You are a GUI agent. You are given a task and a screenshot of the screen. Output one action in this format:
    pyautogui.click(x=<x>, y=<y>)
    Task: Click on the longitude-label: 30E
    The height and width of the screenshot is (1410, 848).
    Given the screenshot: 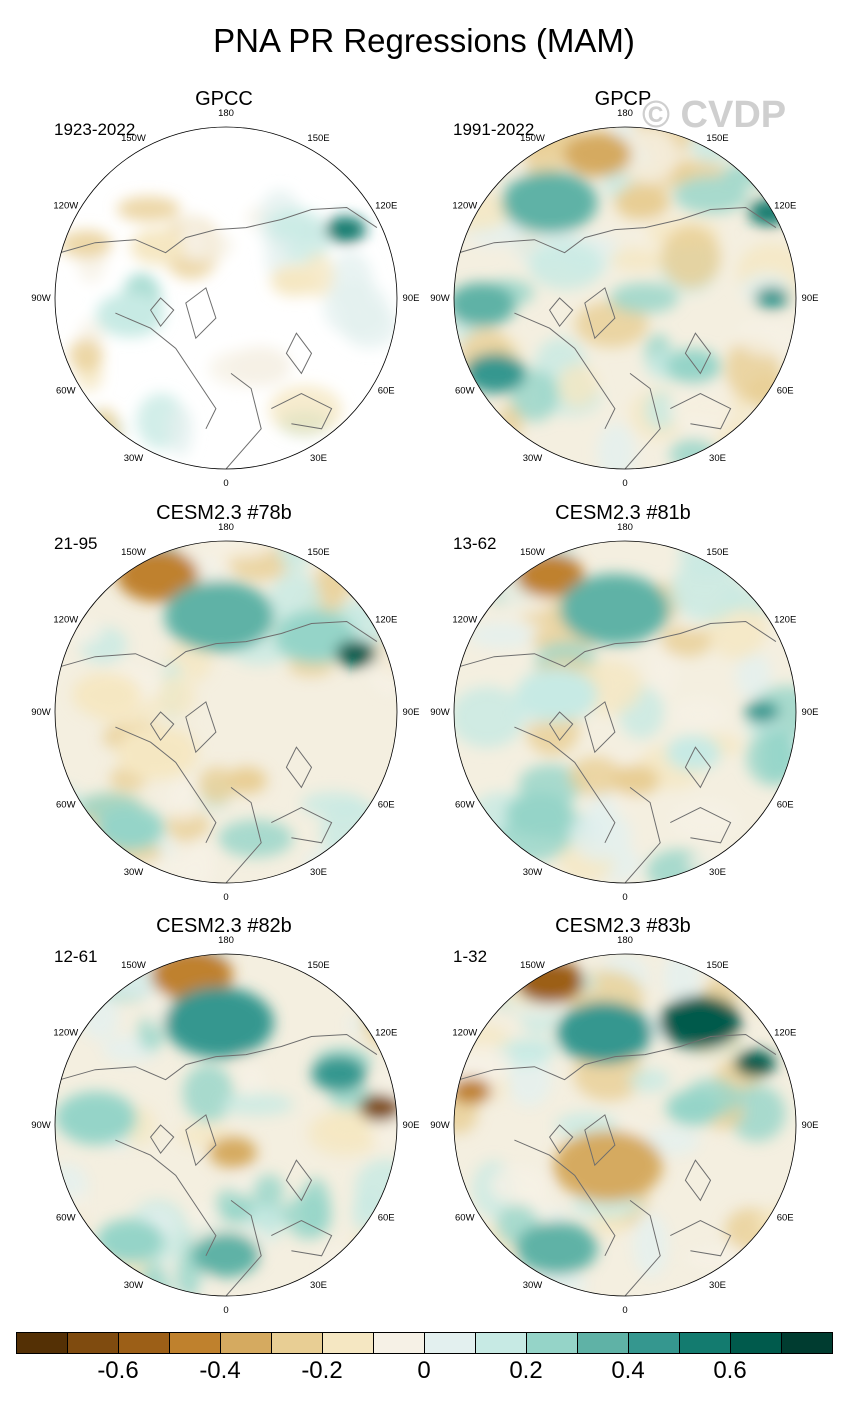 What is the action you would take?
    pyautogui.click(x=717, y=1285)
    